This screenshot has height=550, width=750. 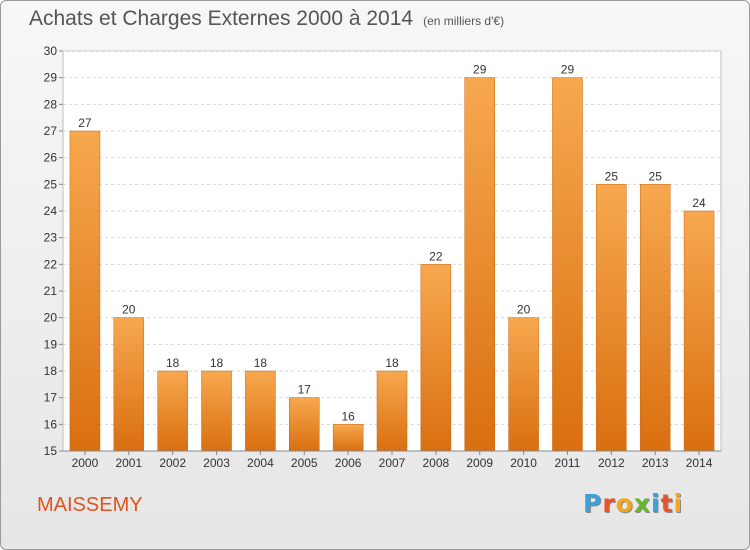 I want to click on bar-value-label: 16, so click(x=348, y=416).